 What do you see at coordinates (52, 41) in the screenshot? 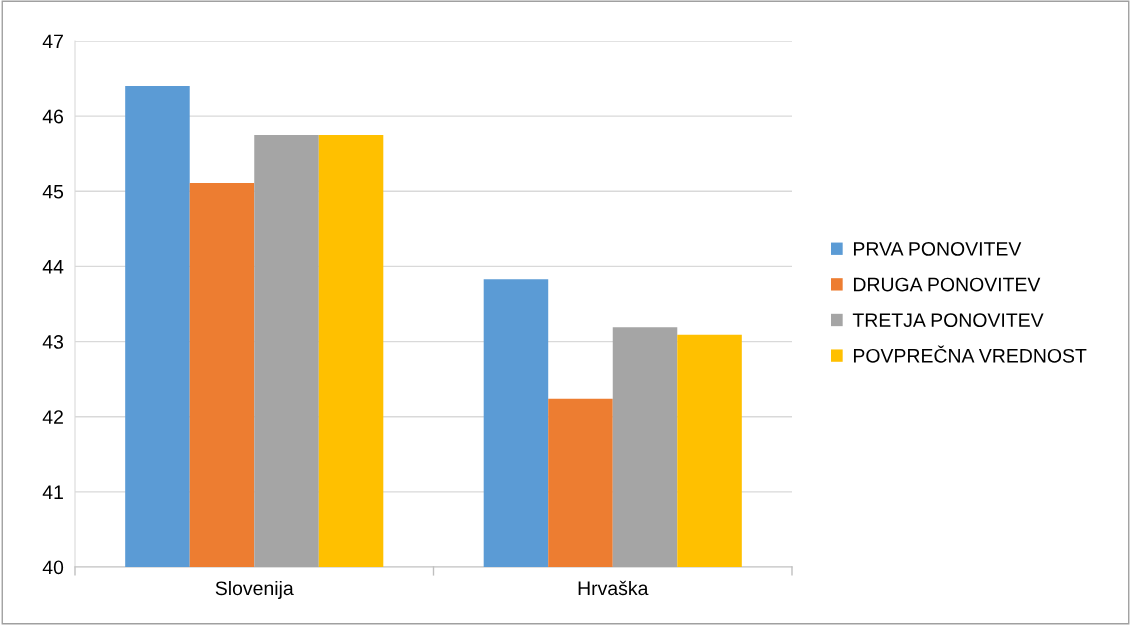
I see `y-tick-label: 47` at bounding box center [52, 41].